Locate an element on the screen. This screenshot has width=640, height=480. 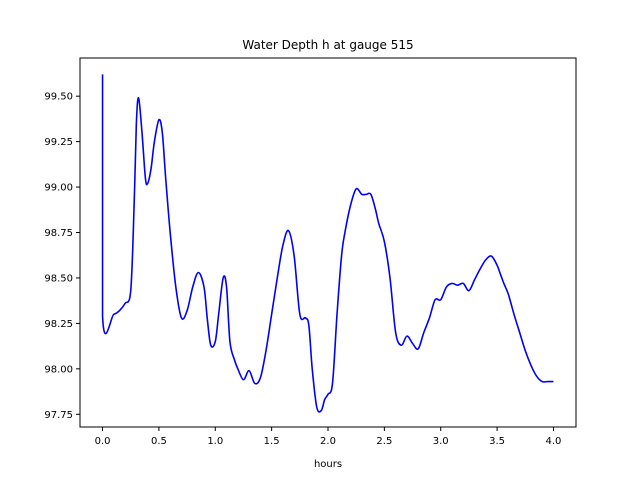
y-tick-label: 98.25 is located at coordinates (58, 324).